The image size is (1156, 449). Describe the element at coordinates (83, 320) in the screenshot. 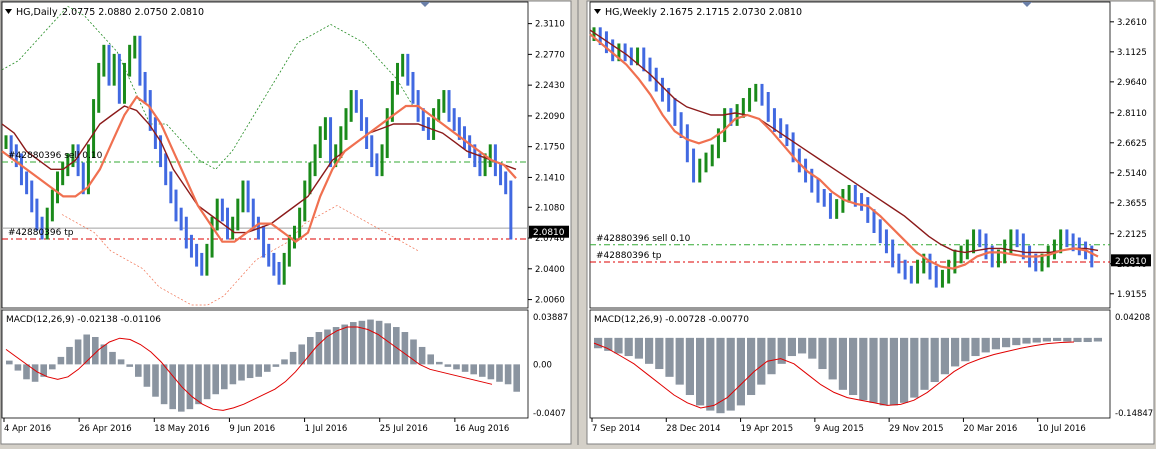

I see `daily-macd-label: MACD(12,26,9) -0.02138 -0.01106` at that location.